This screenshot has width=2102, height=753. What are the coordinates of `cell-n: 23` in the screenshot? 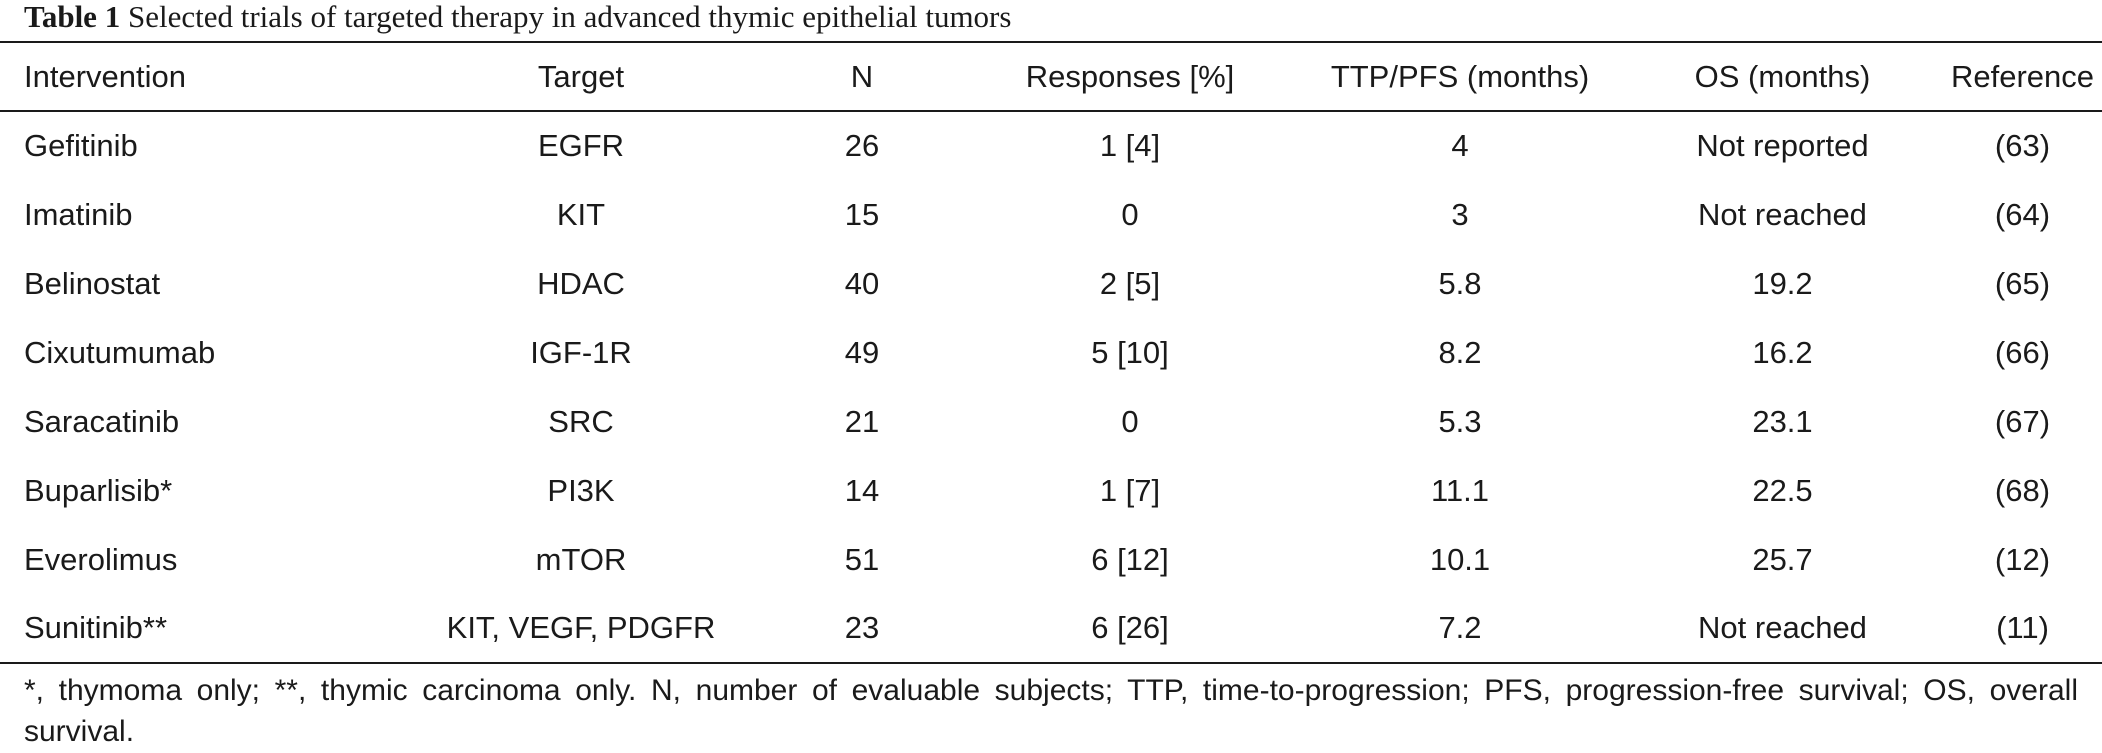 It's located at (862, 627).